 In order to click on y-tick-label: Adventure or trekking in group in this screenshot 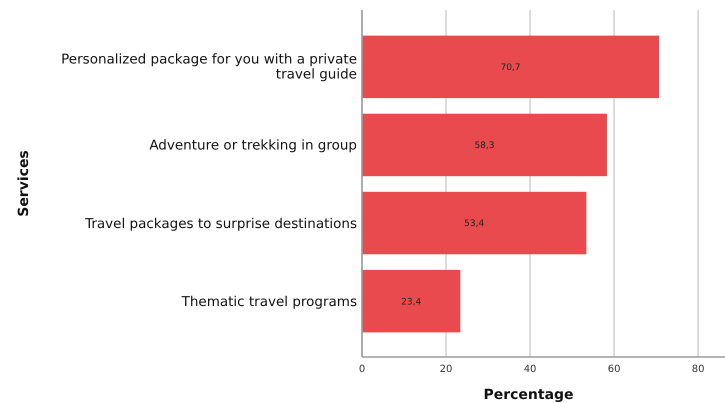, I will do `click(253, 146)`.